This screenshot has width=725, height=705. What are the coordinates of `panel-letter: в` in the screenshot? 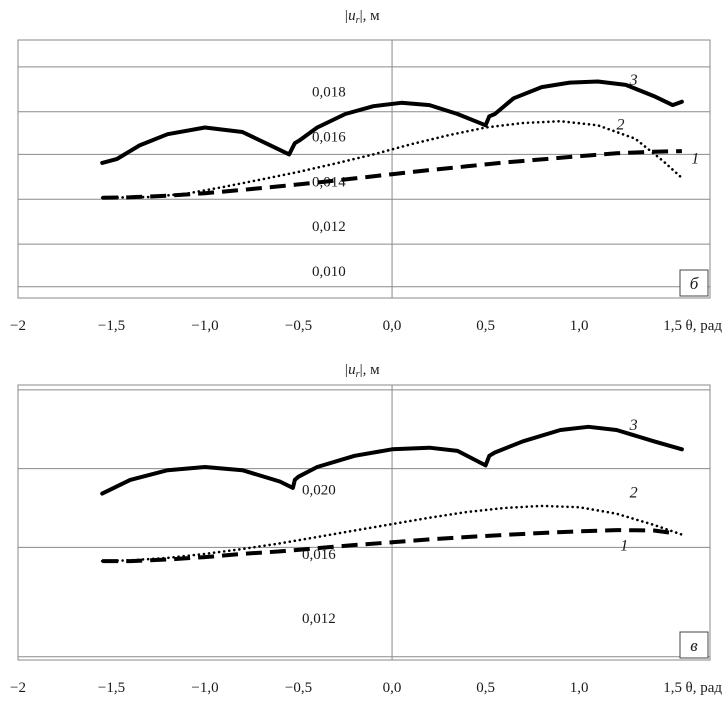 It's located at (694, 645).